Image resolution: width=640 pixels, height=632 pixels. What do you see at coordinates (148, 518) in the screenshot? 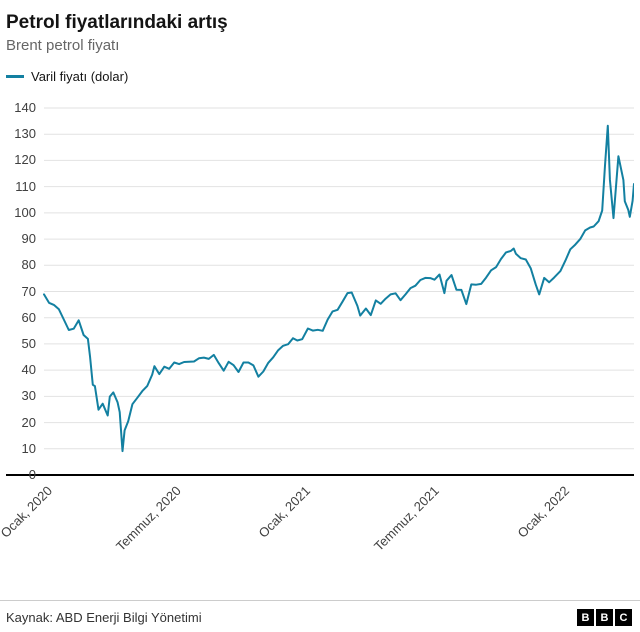
I see `x-tick-label: Temmuz, 2020` at bounding box center [148, 518].